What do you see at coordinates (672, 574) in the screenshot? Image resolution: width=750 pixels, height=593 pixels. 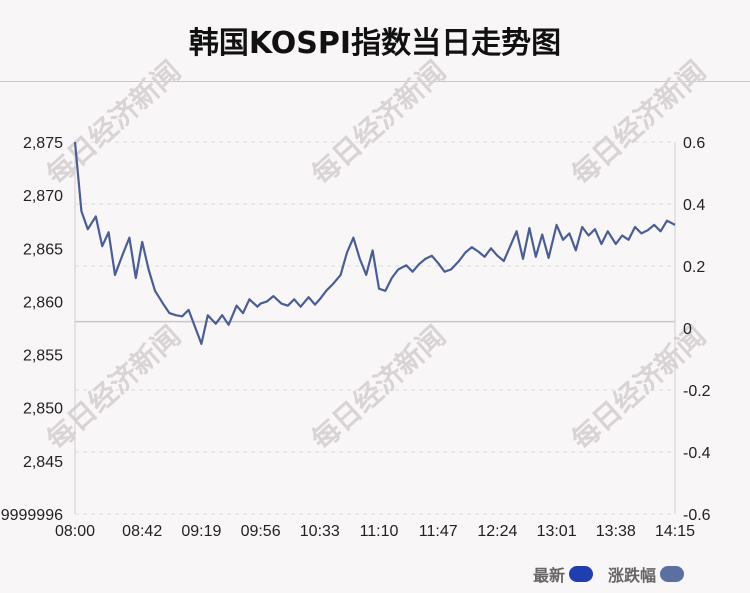 I see `legend-swatch-change` at bounding box center [672, 574].